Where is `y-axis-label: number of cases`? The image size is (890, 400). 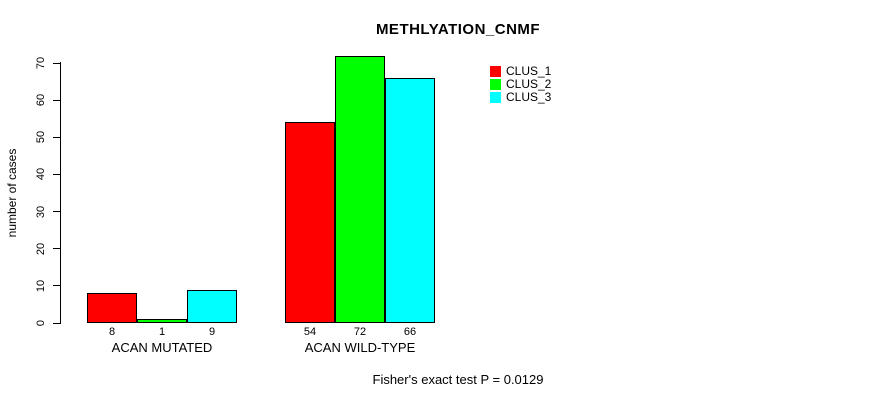 y-axis-label: number of cases is located at coordinates (12, 193).